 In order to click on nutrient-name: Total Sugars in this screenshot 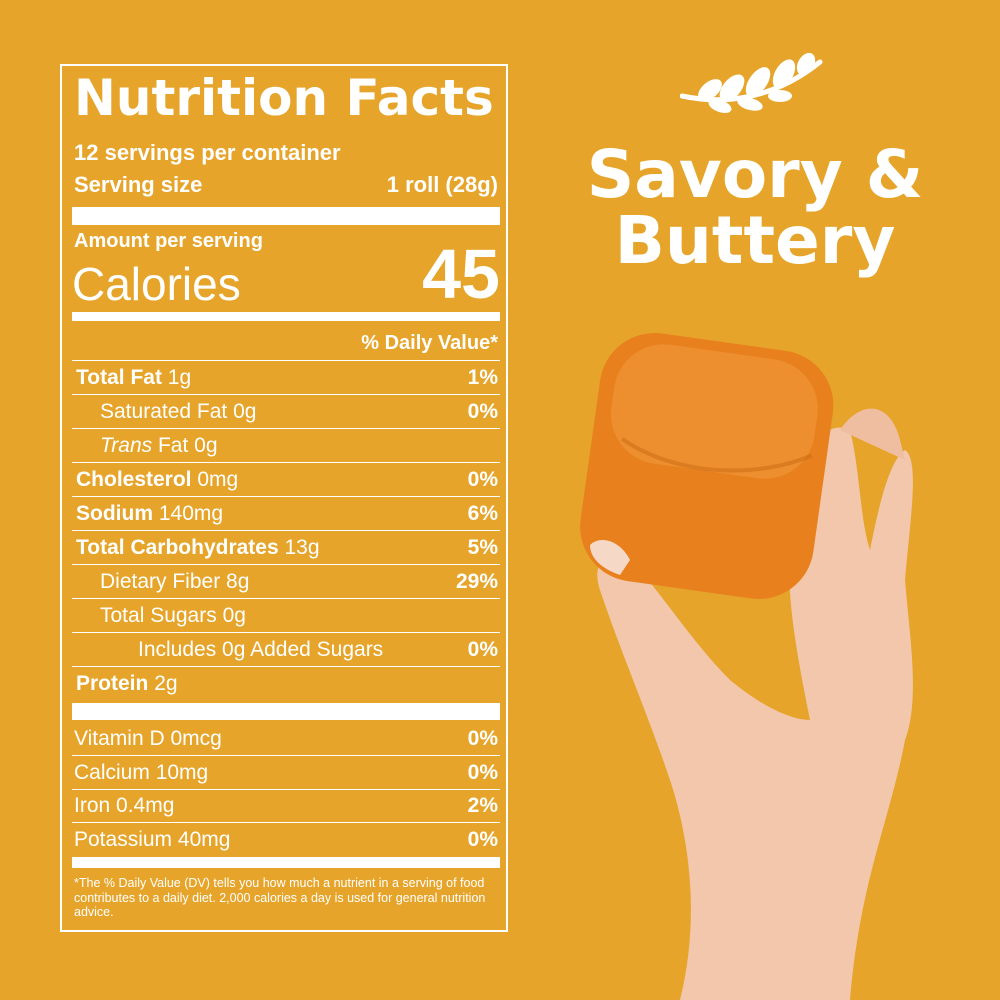, I will do `click(158, 615)`.